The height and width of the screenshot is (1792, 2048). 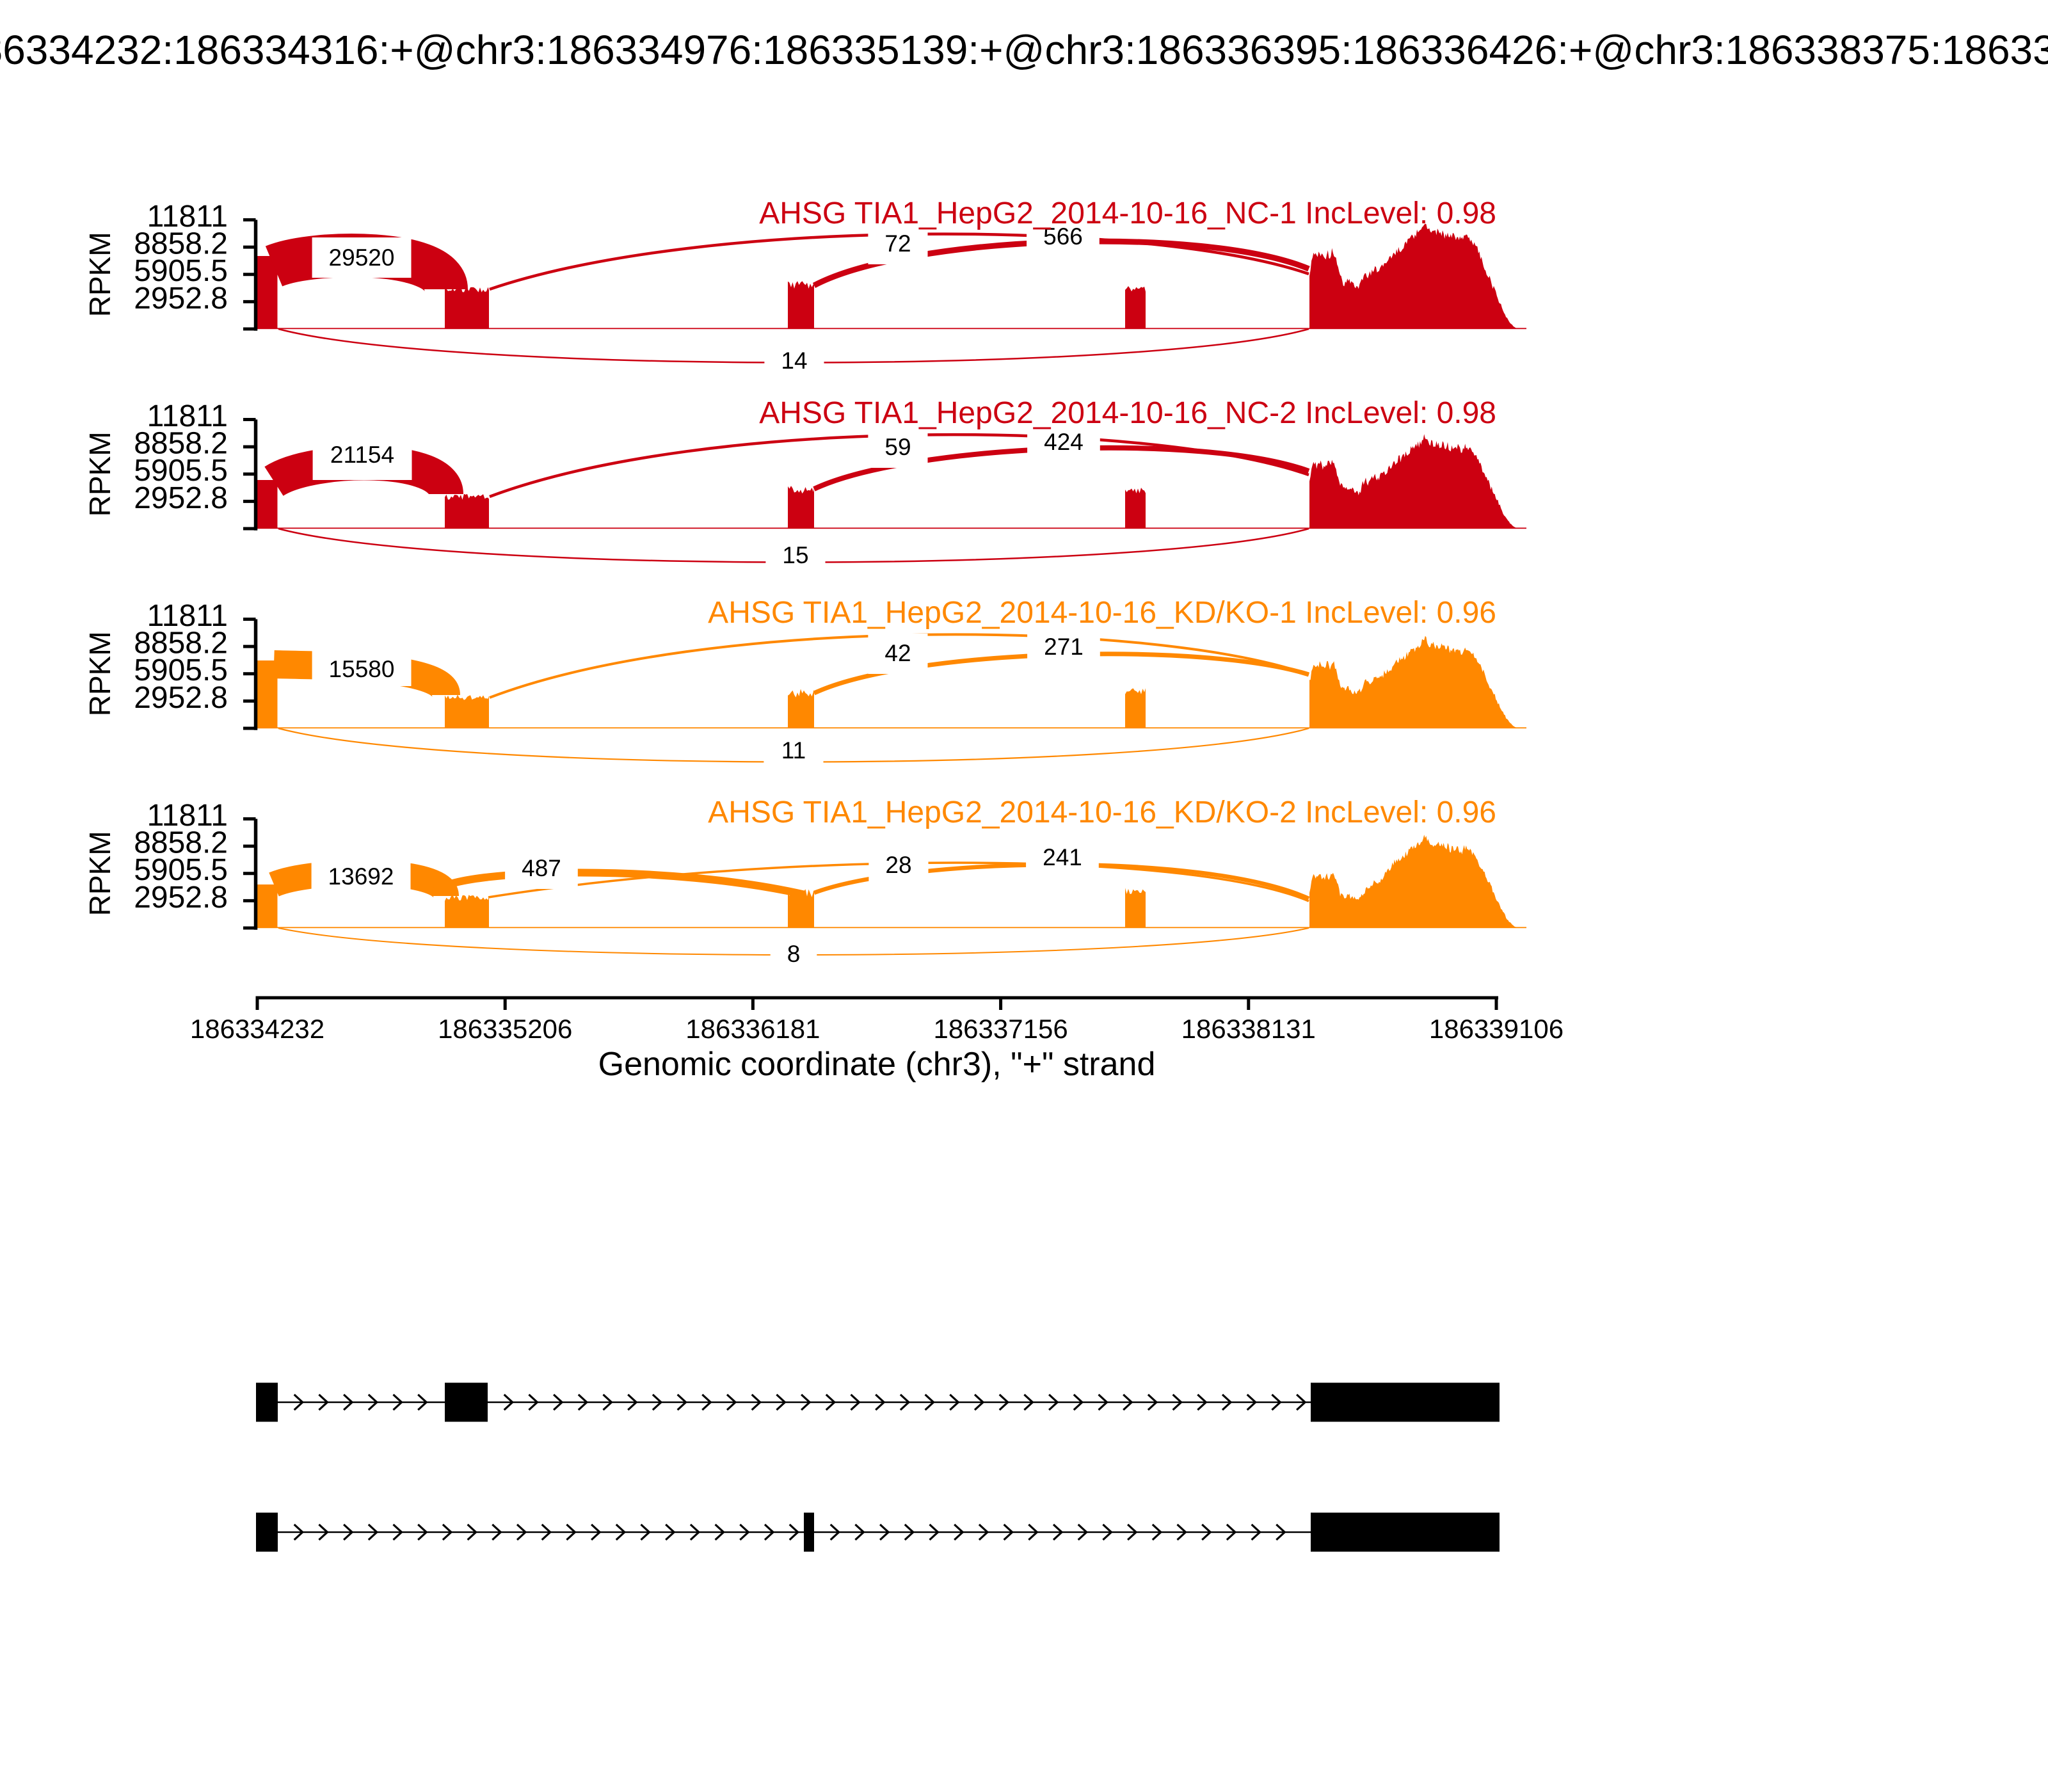 What do you see at coordinates (1063, 236) in the screenshot?
I see `svg-text: 566` at bounding box center [1063, 236].